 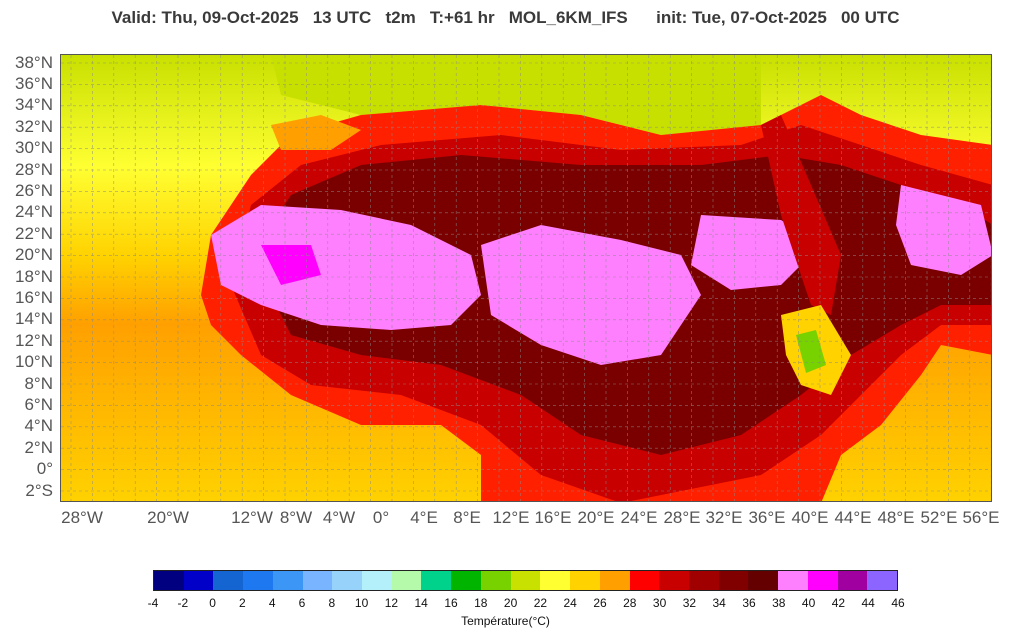 What do you see at coordinates (421, 603) in the screenshot?
I see `legend-tick-label: 14` at bounding box center [421, 603].